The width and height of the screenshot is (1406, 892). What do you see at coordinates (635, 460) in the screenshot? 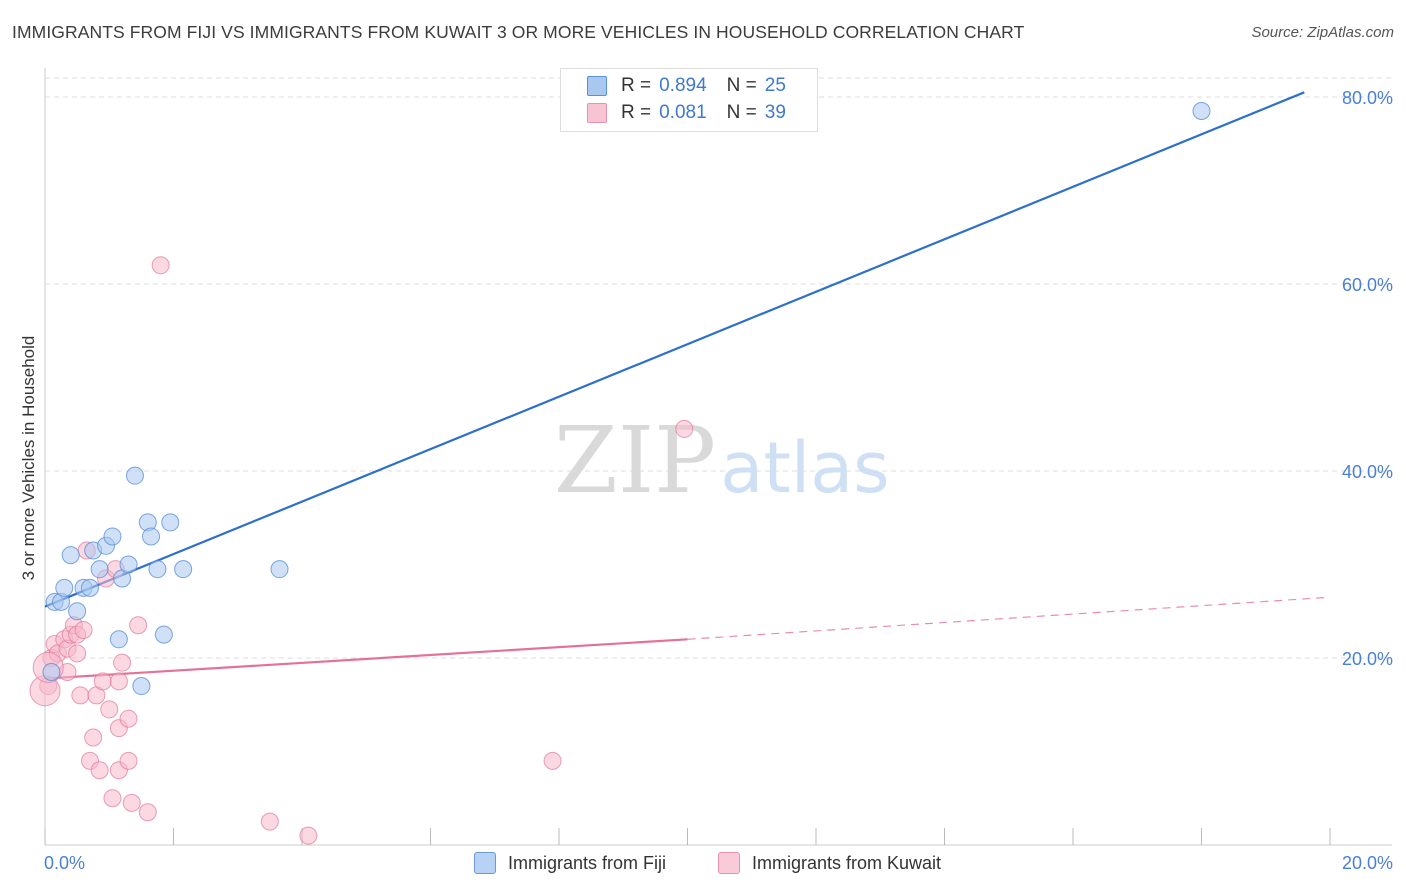
I see `watermark-zip: ZIP` at bounding box center [635, 460].